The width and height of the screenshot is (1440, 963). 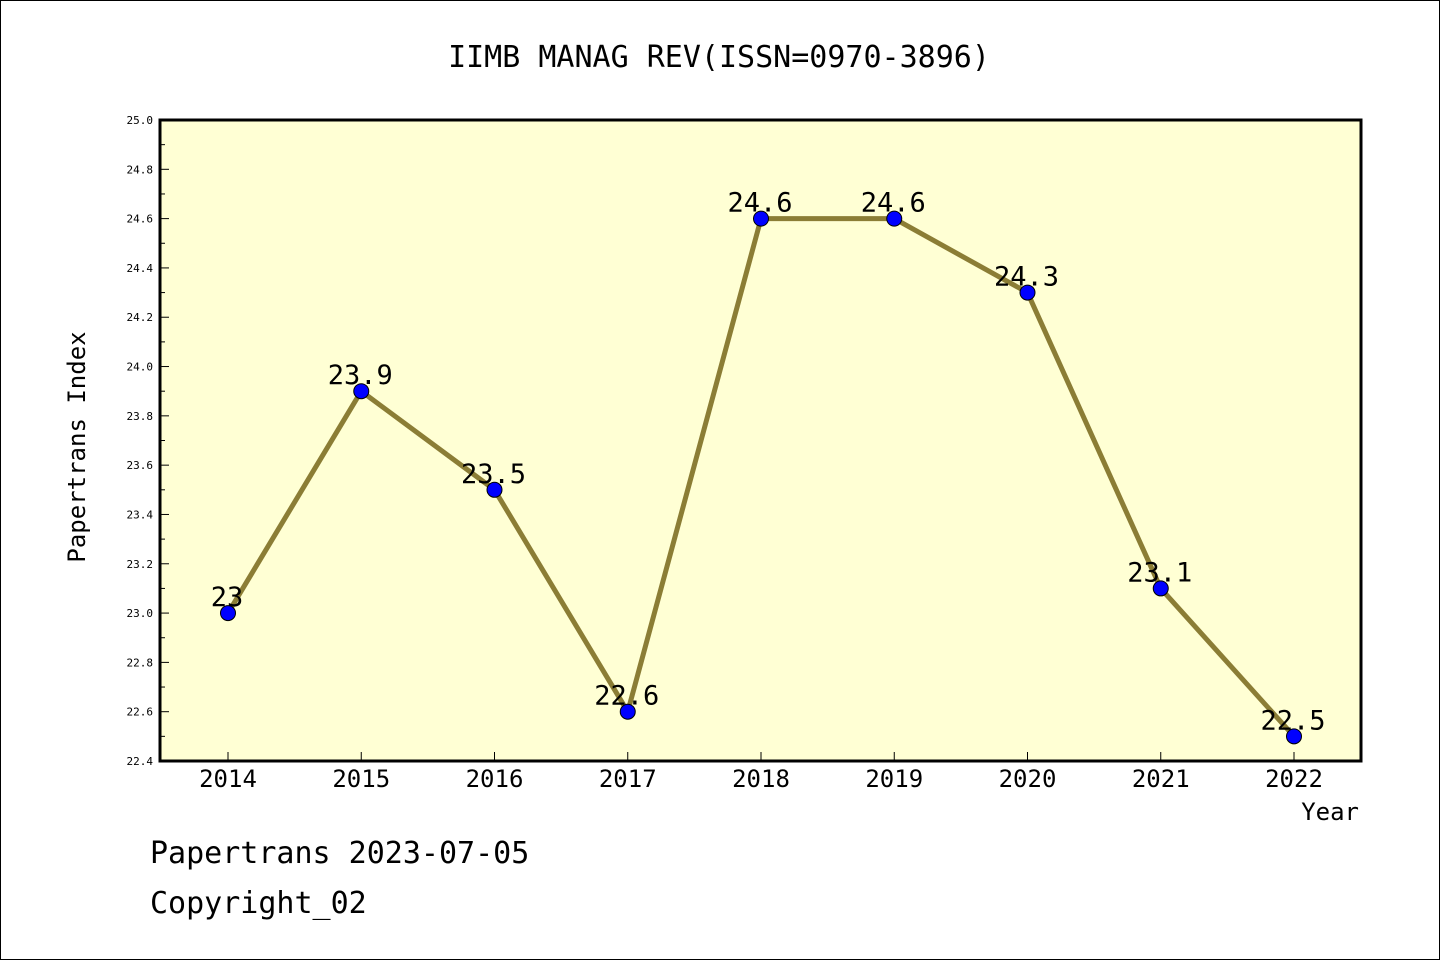 I want to click on x-axis: 2014 2015 2016 2017 2018 2019 2020 2021 2022, so click(x=761, y=772).